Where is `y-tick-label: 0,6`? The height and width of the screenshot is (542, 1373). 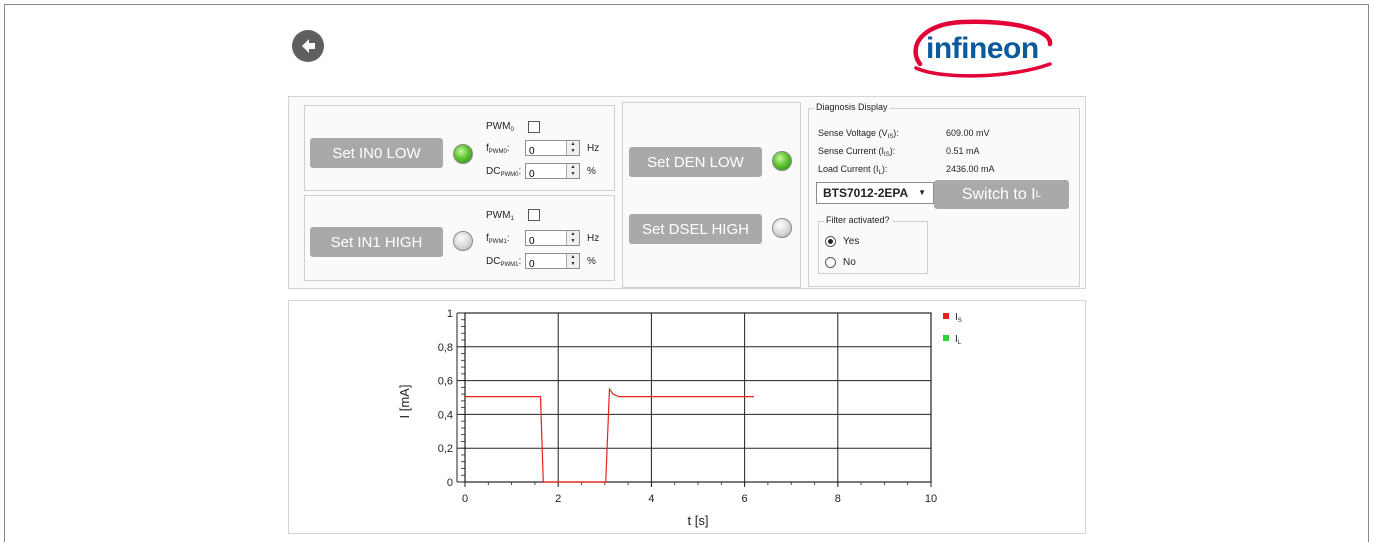
y-tick-label: 0,6 is located at coordinates (445, 382).